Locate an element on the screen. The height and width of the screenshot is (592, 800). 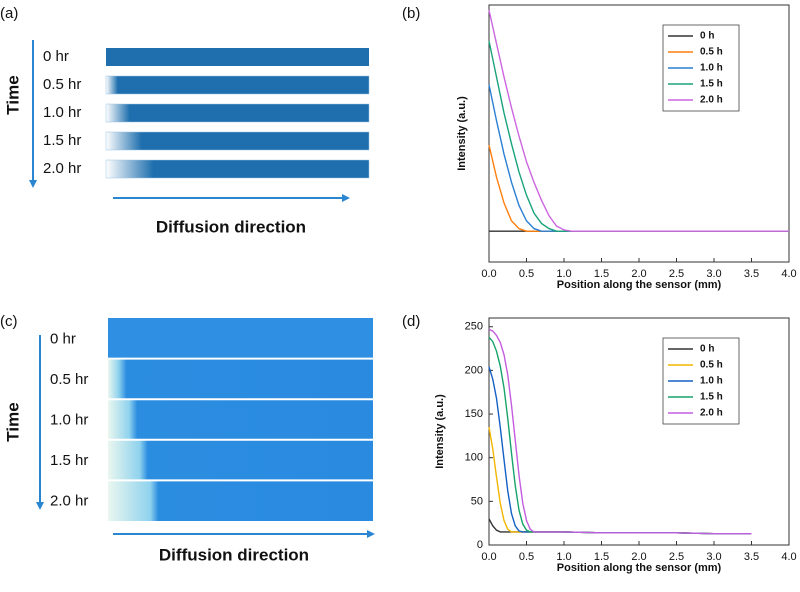
y-tick-label: 150 is located at coordinates (474, 414).